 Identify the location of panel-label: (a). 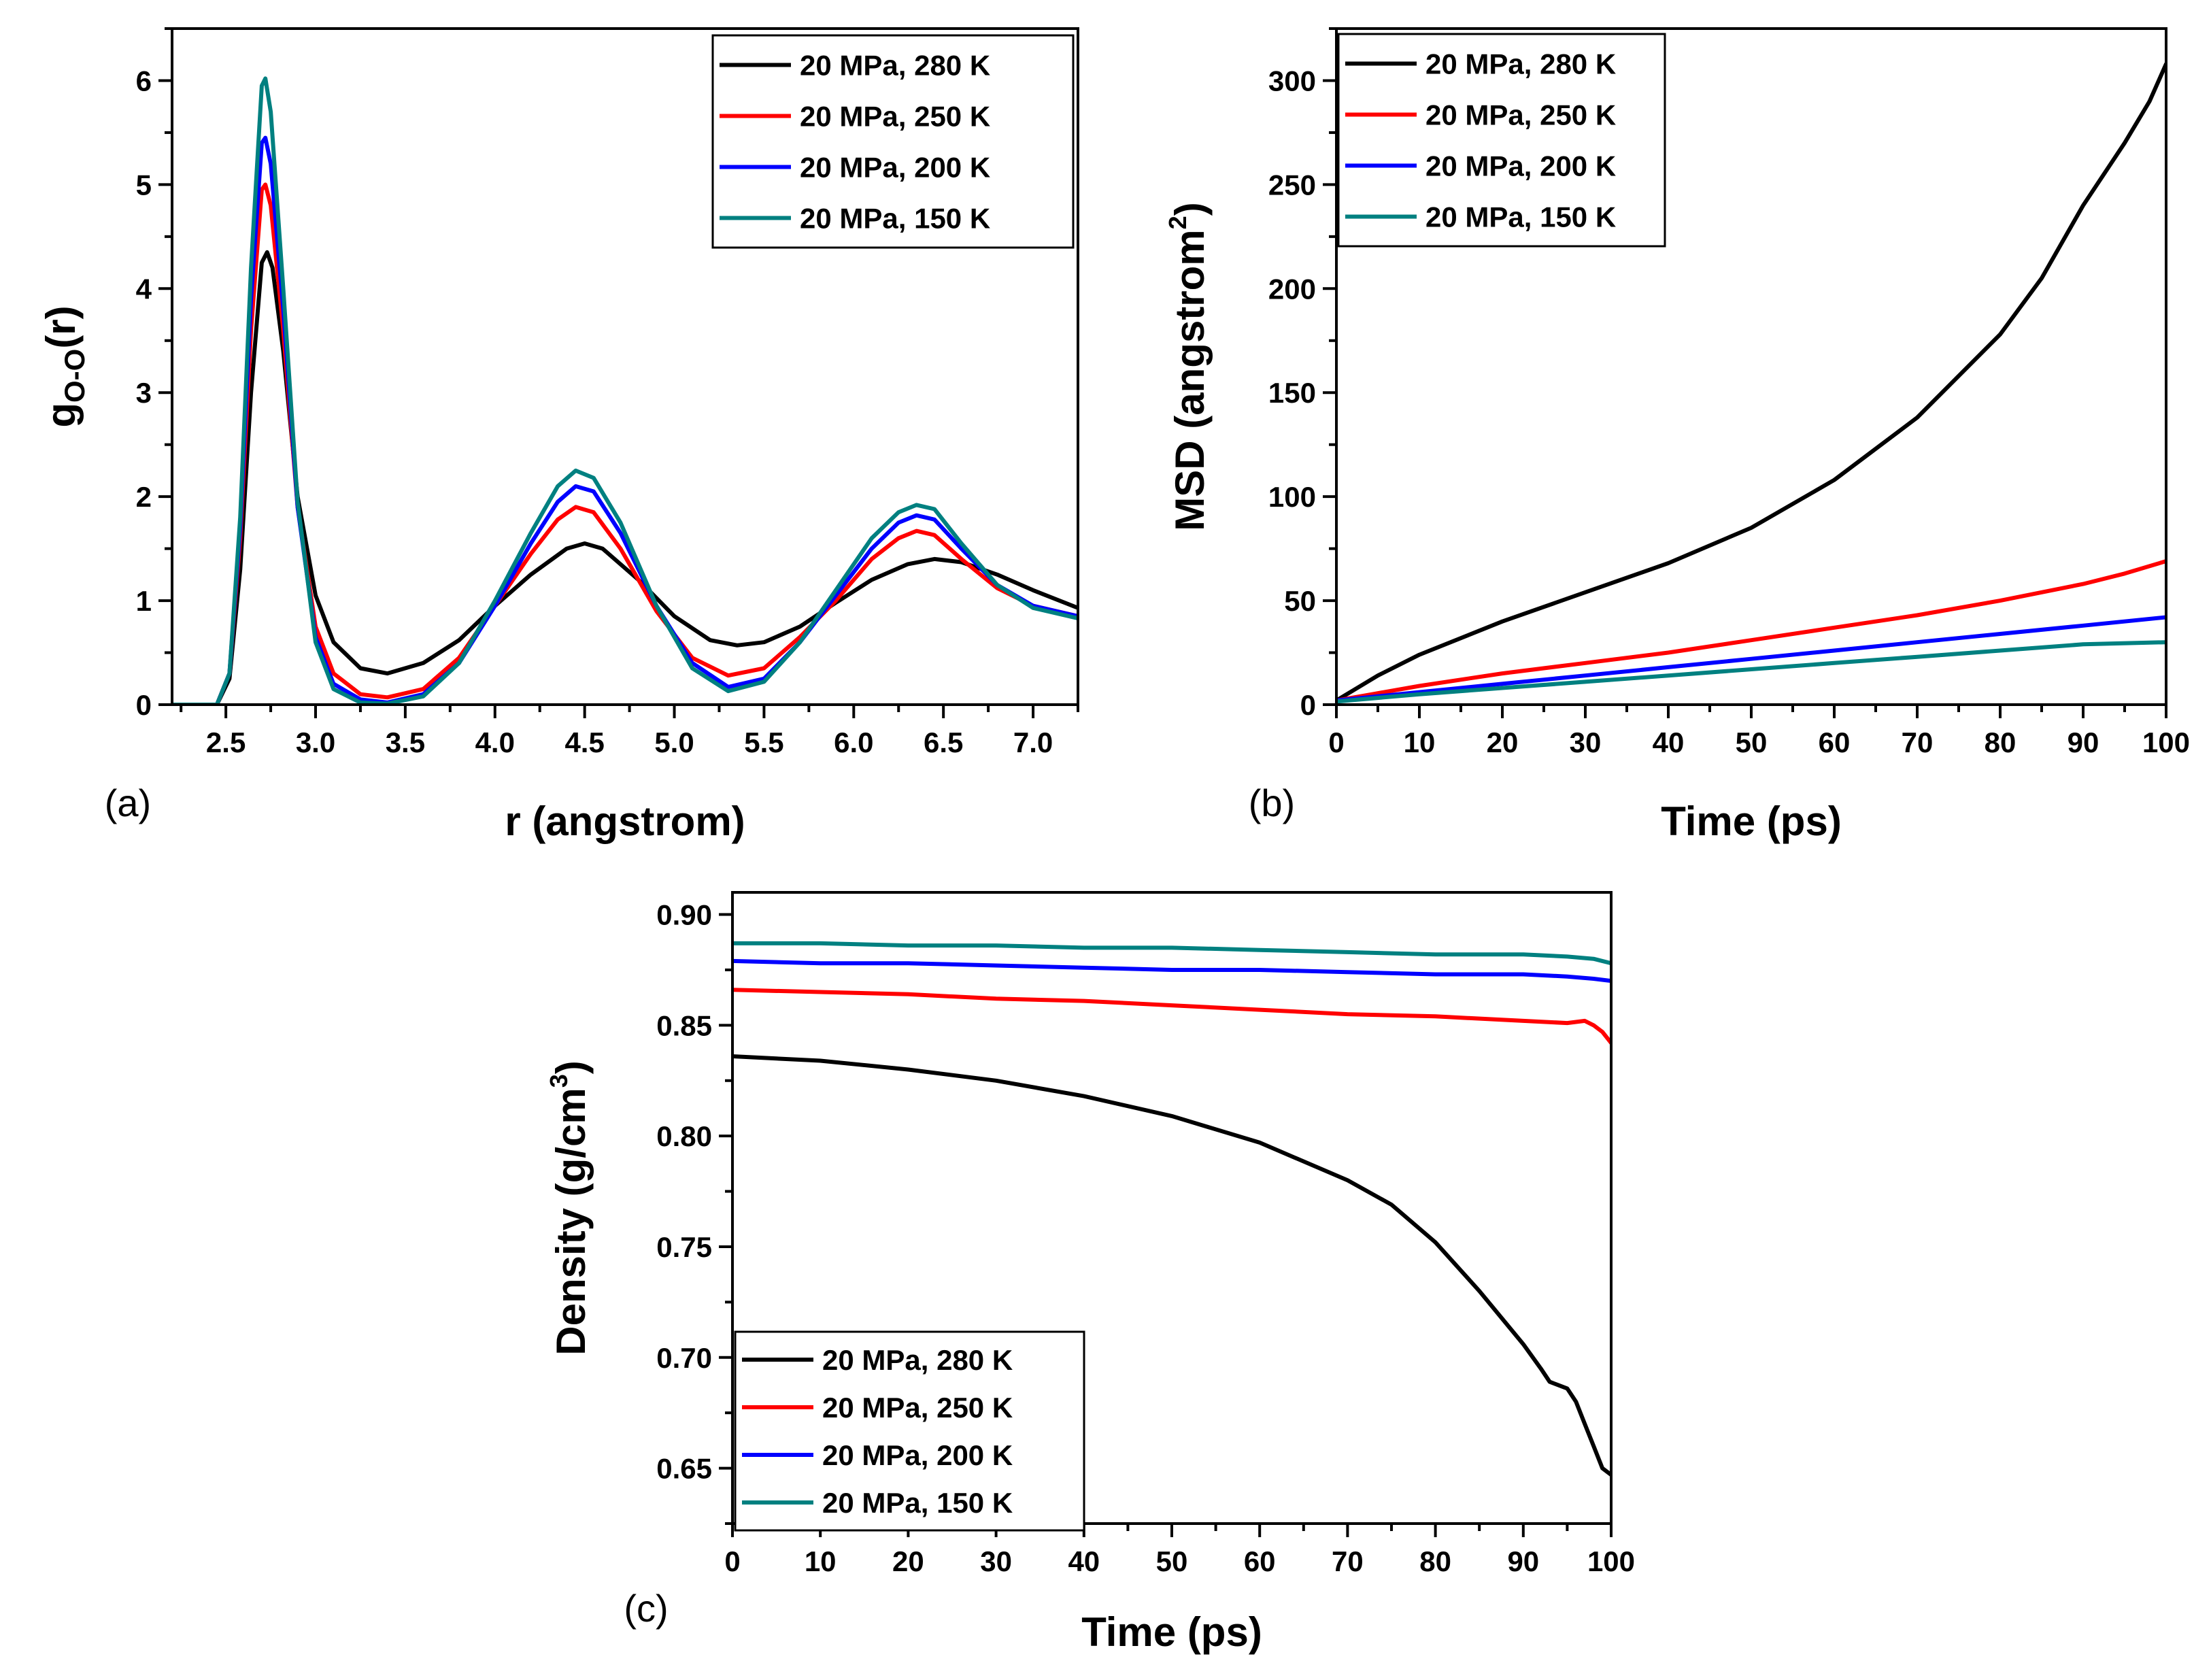
(128, 803).